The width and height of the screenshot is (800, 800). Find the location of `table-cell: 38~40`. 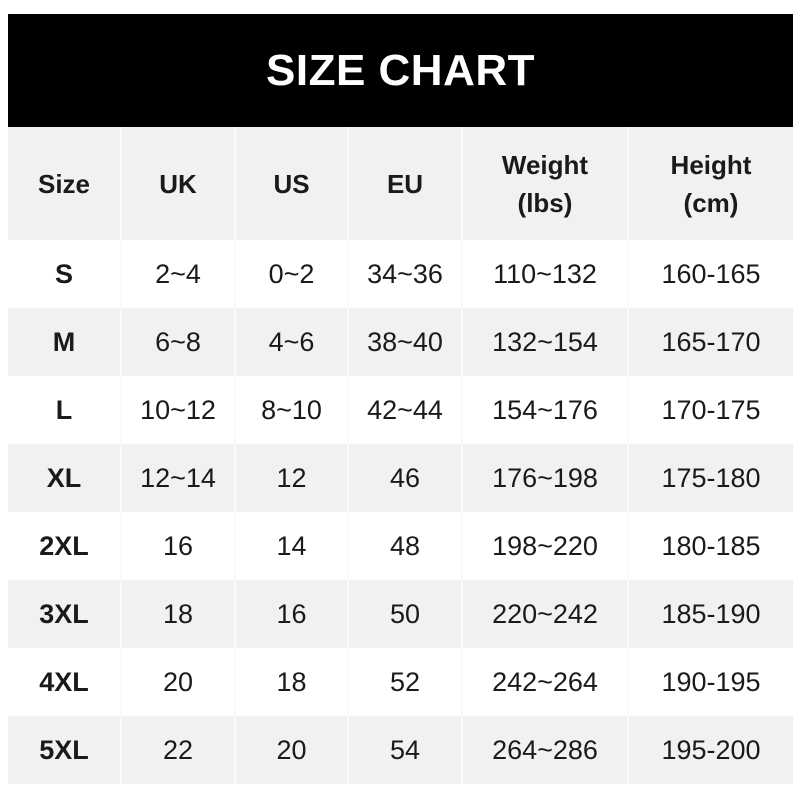

table-cell: 38~40 is located at coordinates (404, 342).